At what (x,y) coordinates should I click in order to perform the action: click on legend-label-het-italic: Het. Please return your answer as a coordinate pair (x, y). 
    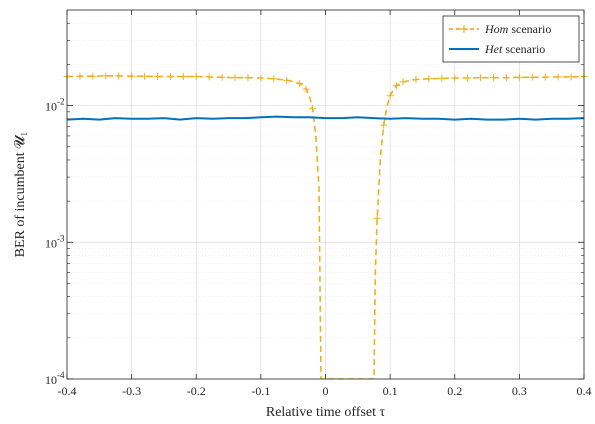
    Looking at the image, I should click on (493, 49).